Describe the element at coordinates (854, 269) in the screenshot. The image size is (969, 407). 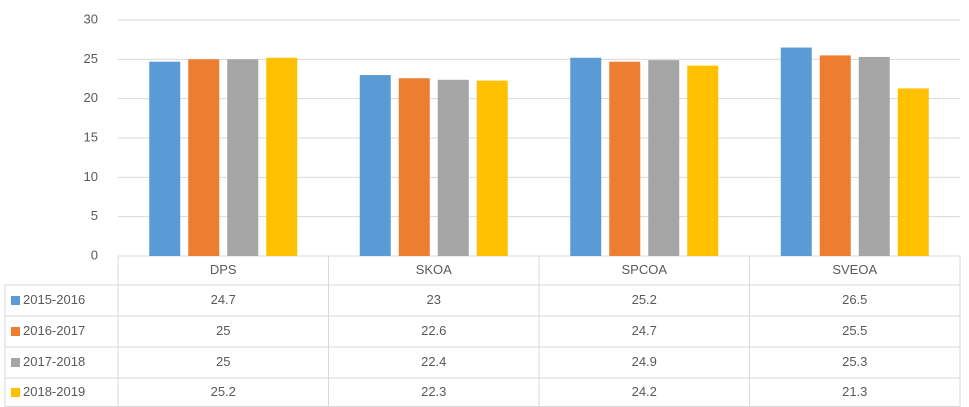
I see `x-tick-label: SVEOA` at that location.